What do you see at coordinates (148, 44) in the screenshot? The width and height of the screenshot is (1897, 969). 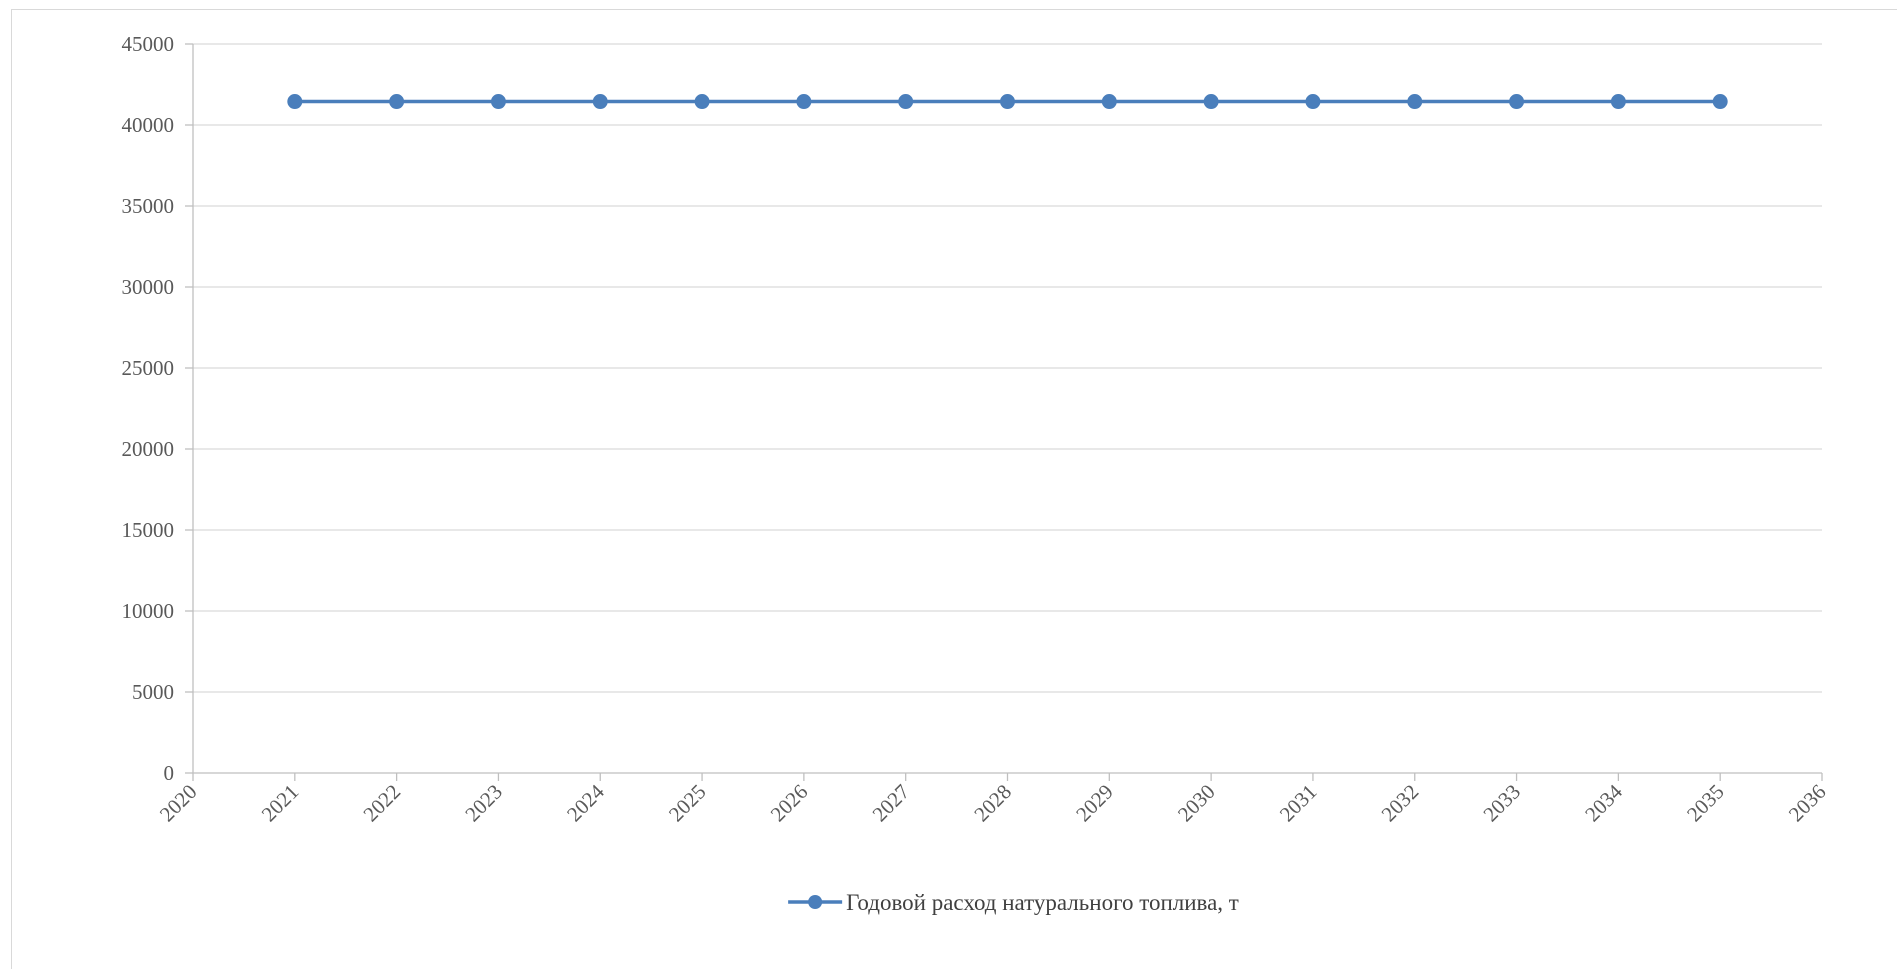 I see `y-tick-label: 45000` at bounding box center [148, 44].